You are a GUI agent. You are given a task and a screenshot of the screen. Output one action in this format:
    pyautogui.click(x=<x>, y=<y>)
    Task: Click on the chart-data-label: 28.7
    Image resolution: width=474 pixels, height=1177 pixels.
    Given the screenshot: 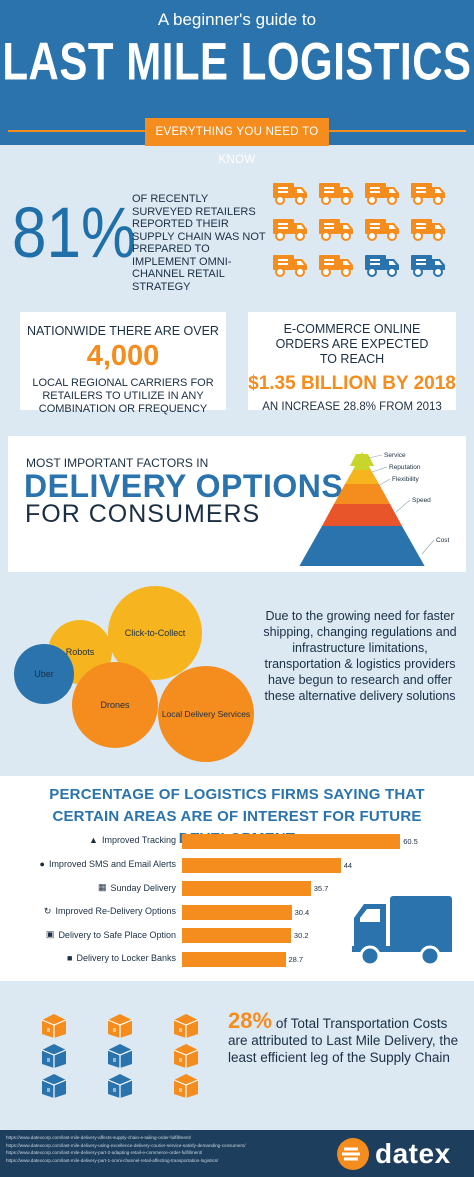 What is the action you would take?
    pyautogui.click(x=296, y=959)
    